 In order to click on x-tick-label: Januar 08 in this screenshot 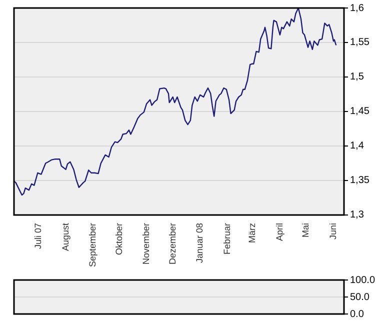, I will do `click(199, 243)`.